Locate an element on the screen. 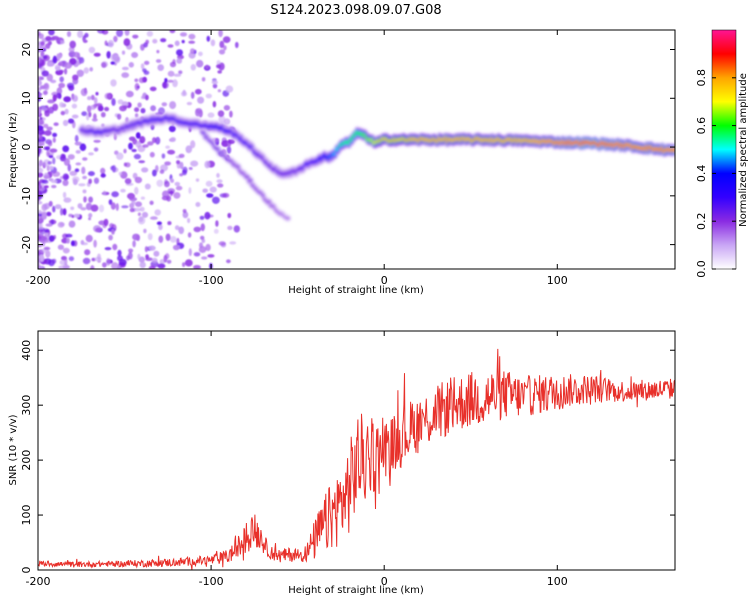 The image size is (750, 600). y-tick-label: 100 is located at coordinates (26, 515).